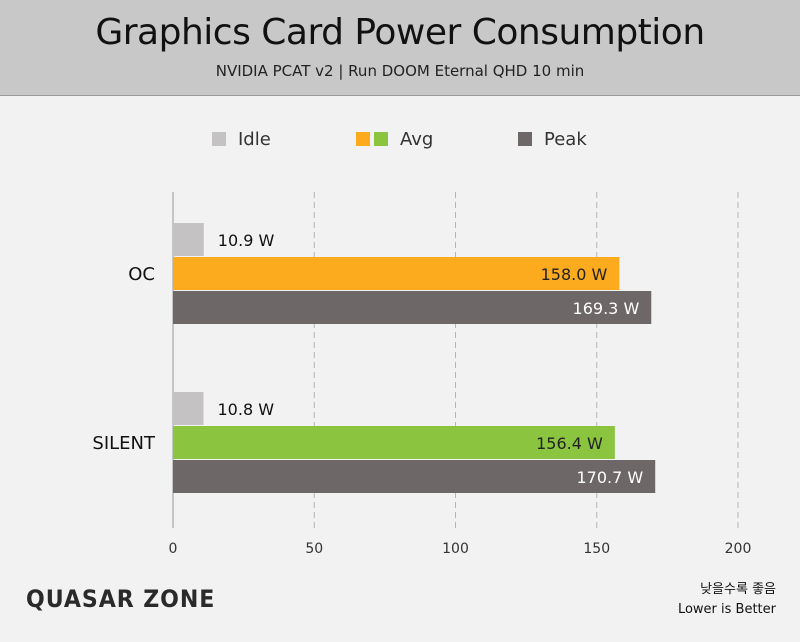  Describe the element at coordinates (414, 476) in the screenshot. I see `bar-silent-peak` at that location.